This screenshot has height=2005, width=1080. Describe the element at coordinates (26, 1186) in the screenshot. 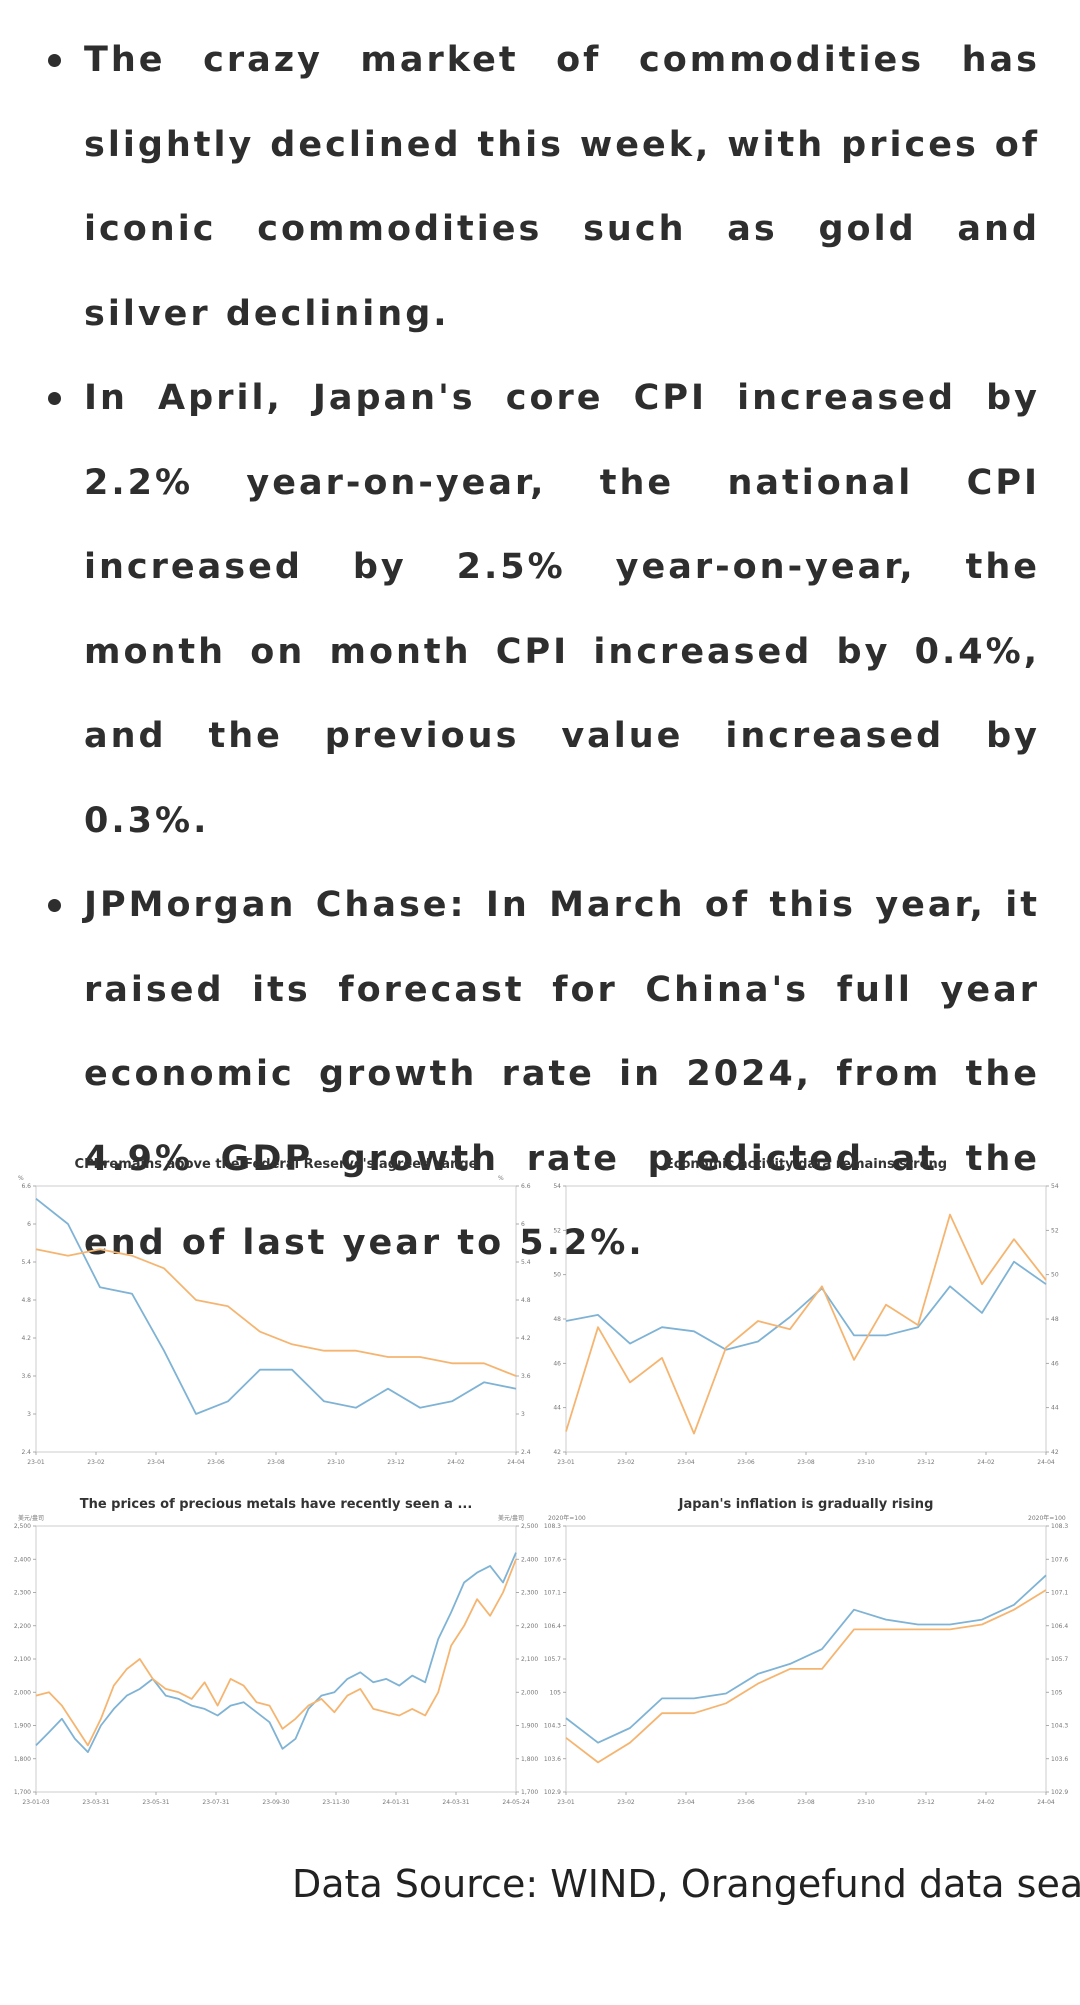

I see `y-tick-label: 6.6` at that location.